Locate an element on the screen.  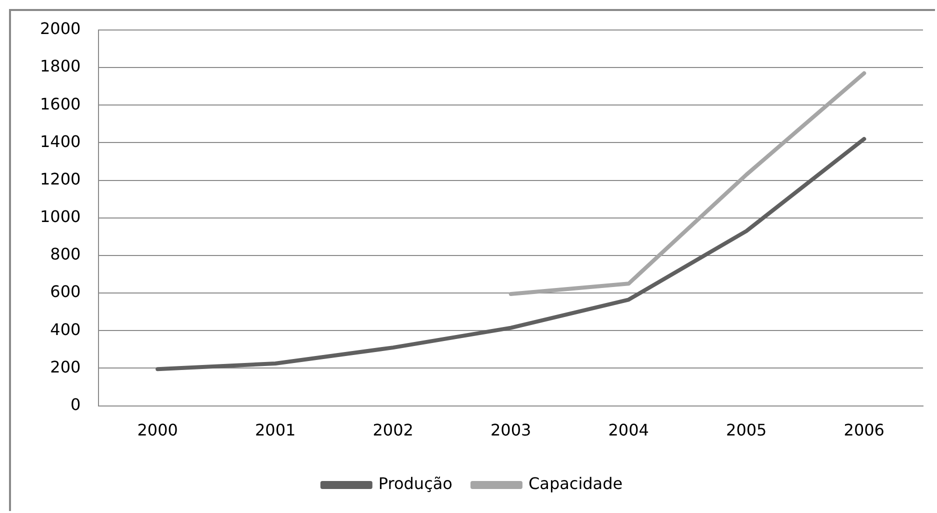
y-tick-label: 0 is located at coordinates (75, 404).